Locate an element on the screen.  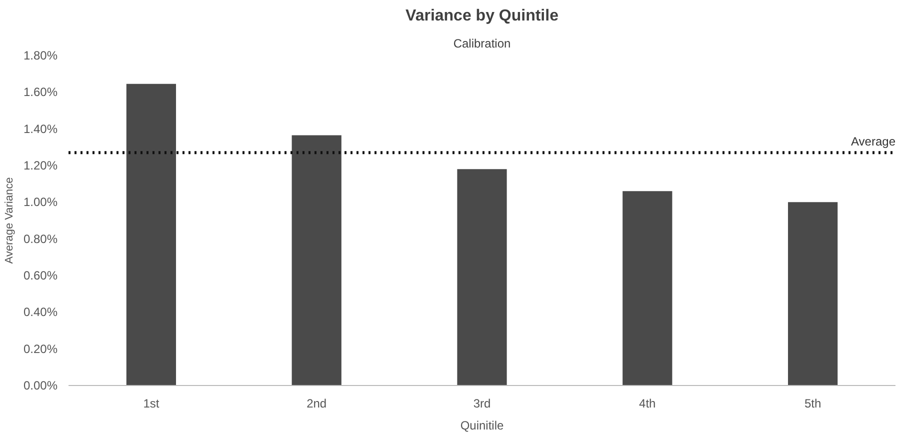
x-tick-label: 3rd is located at coordinates (482, 403).